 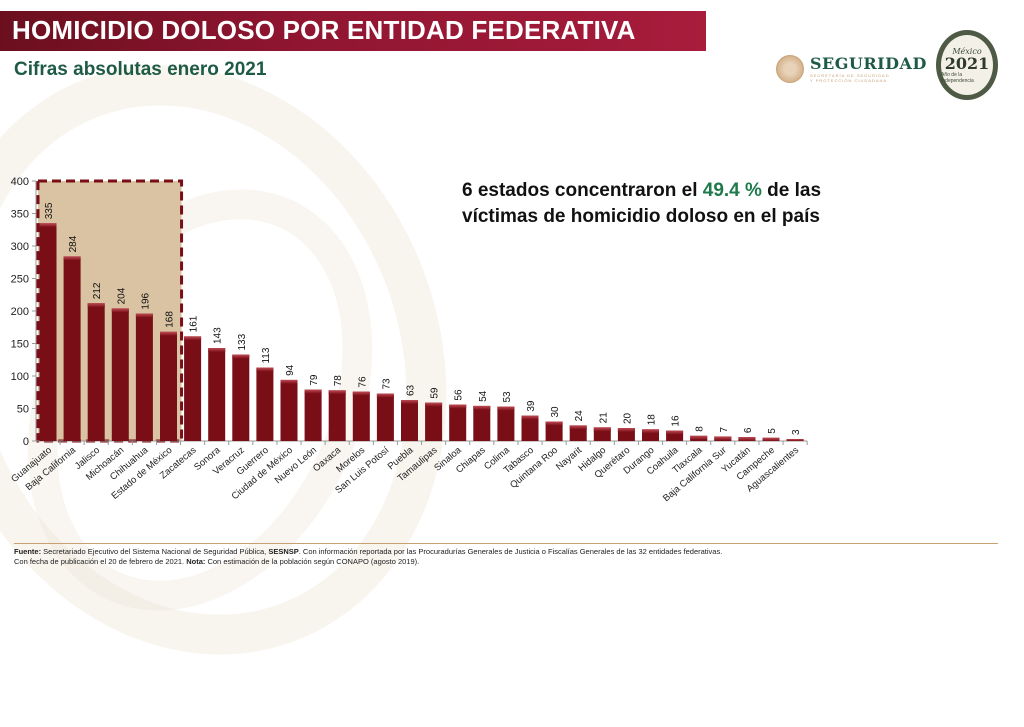 What do you see at coordinates (266, 355) in the screenshot?
I see `data-label: 113` at bounding box center [266, 355].